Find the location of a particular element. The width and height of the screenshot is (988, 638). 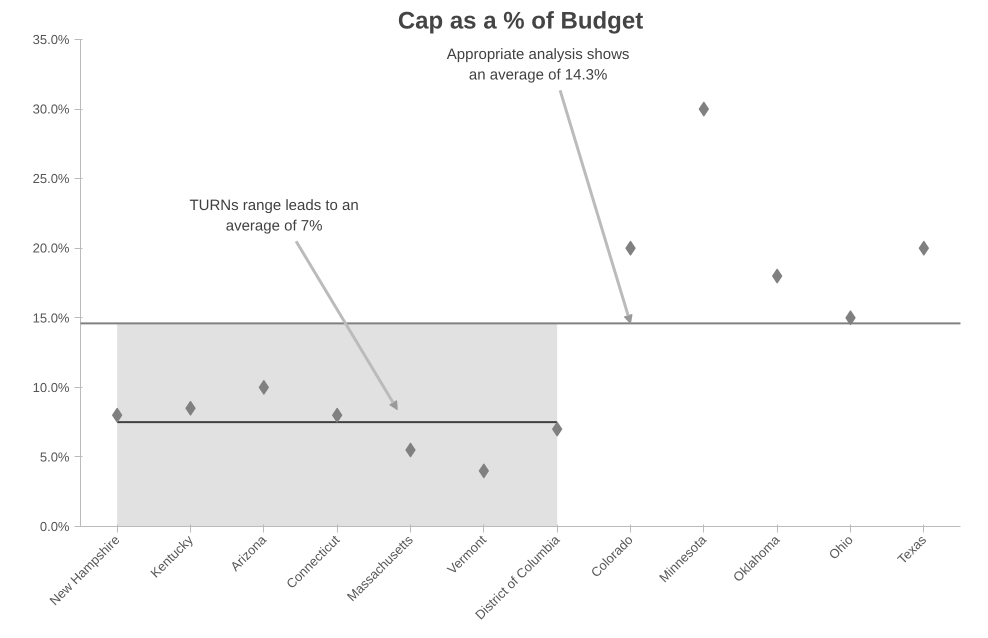

y-tick-label: 5.0% is located at coordinates (55, 456).